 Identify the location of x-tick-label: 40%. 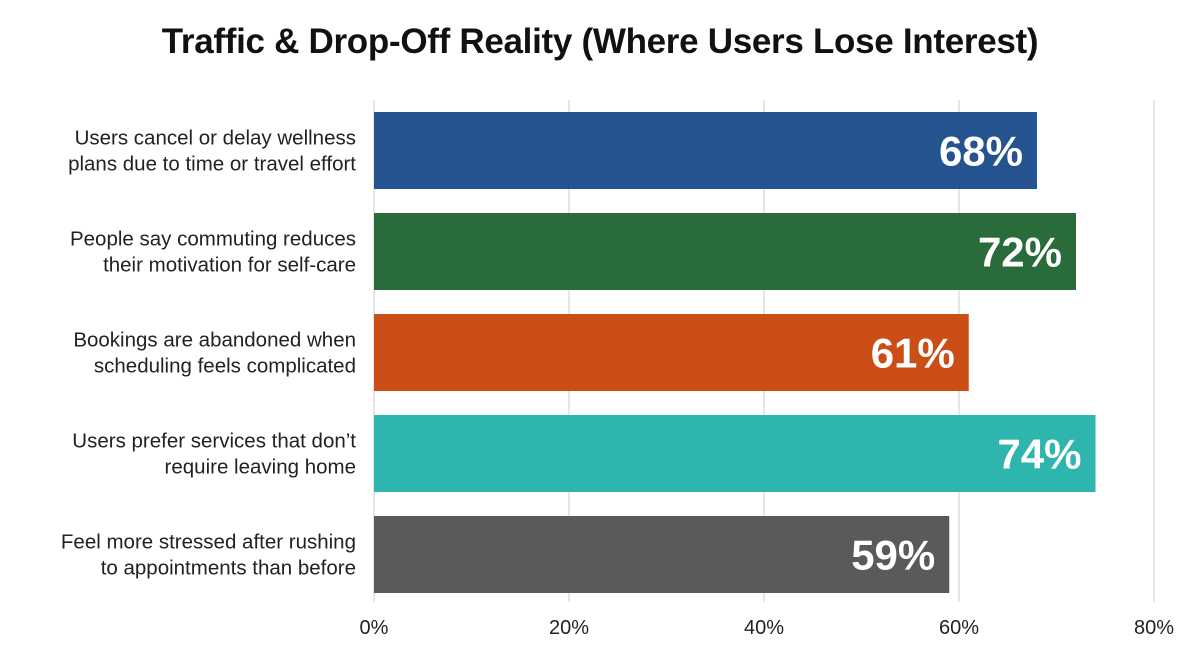
(764, 628).